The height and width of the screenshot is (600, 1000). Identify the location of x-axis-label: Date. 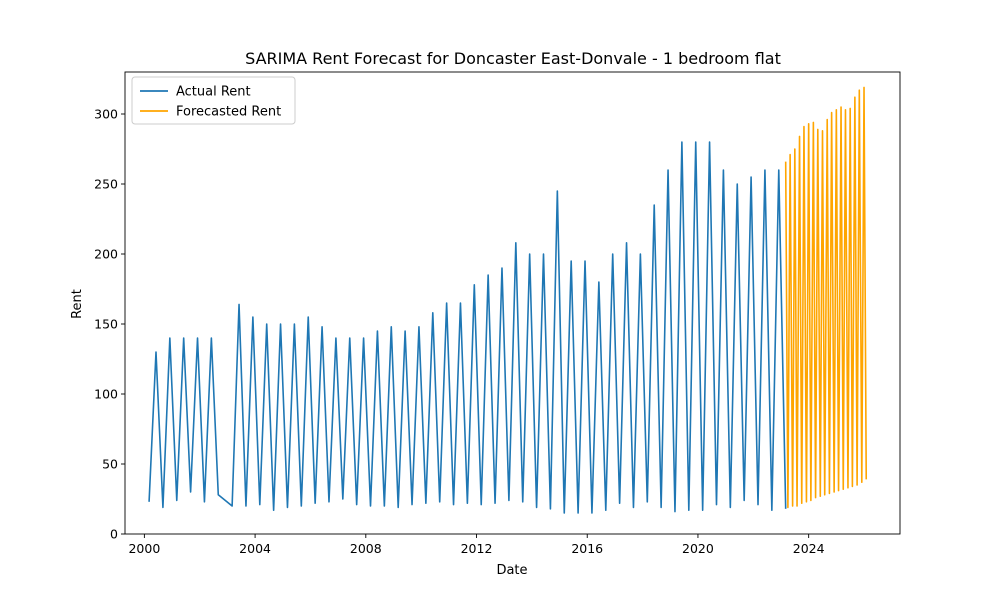
(511, 570).